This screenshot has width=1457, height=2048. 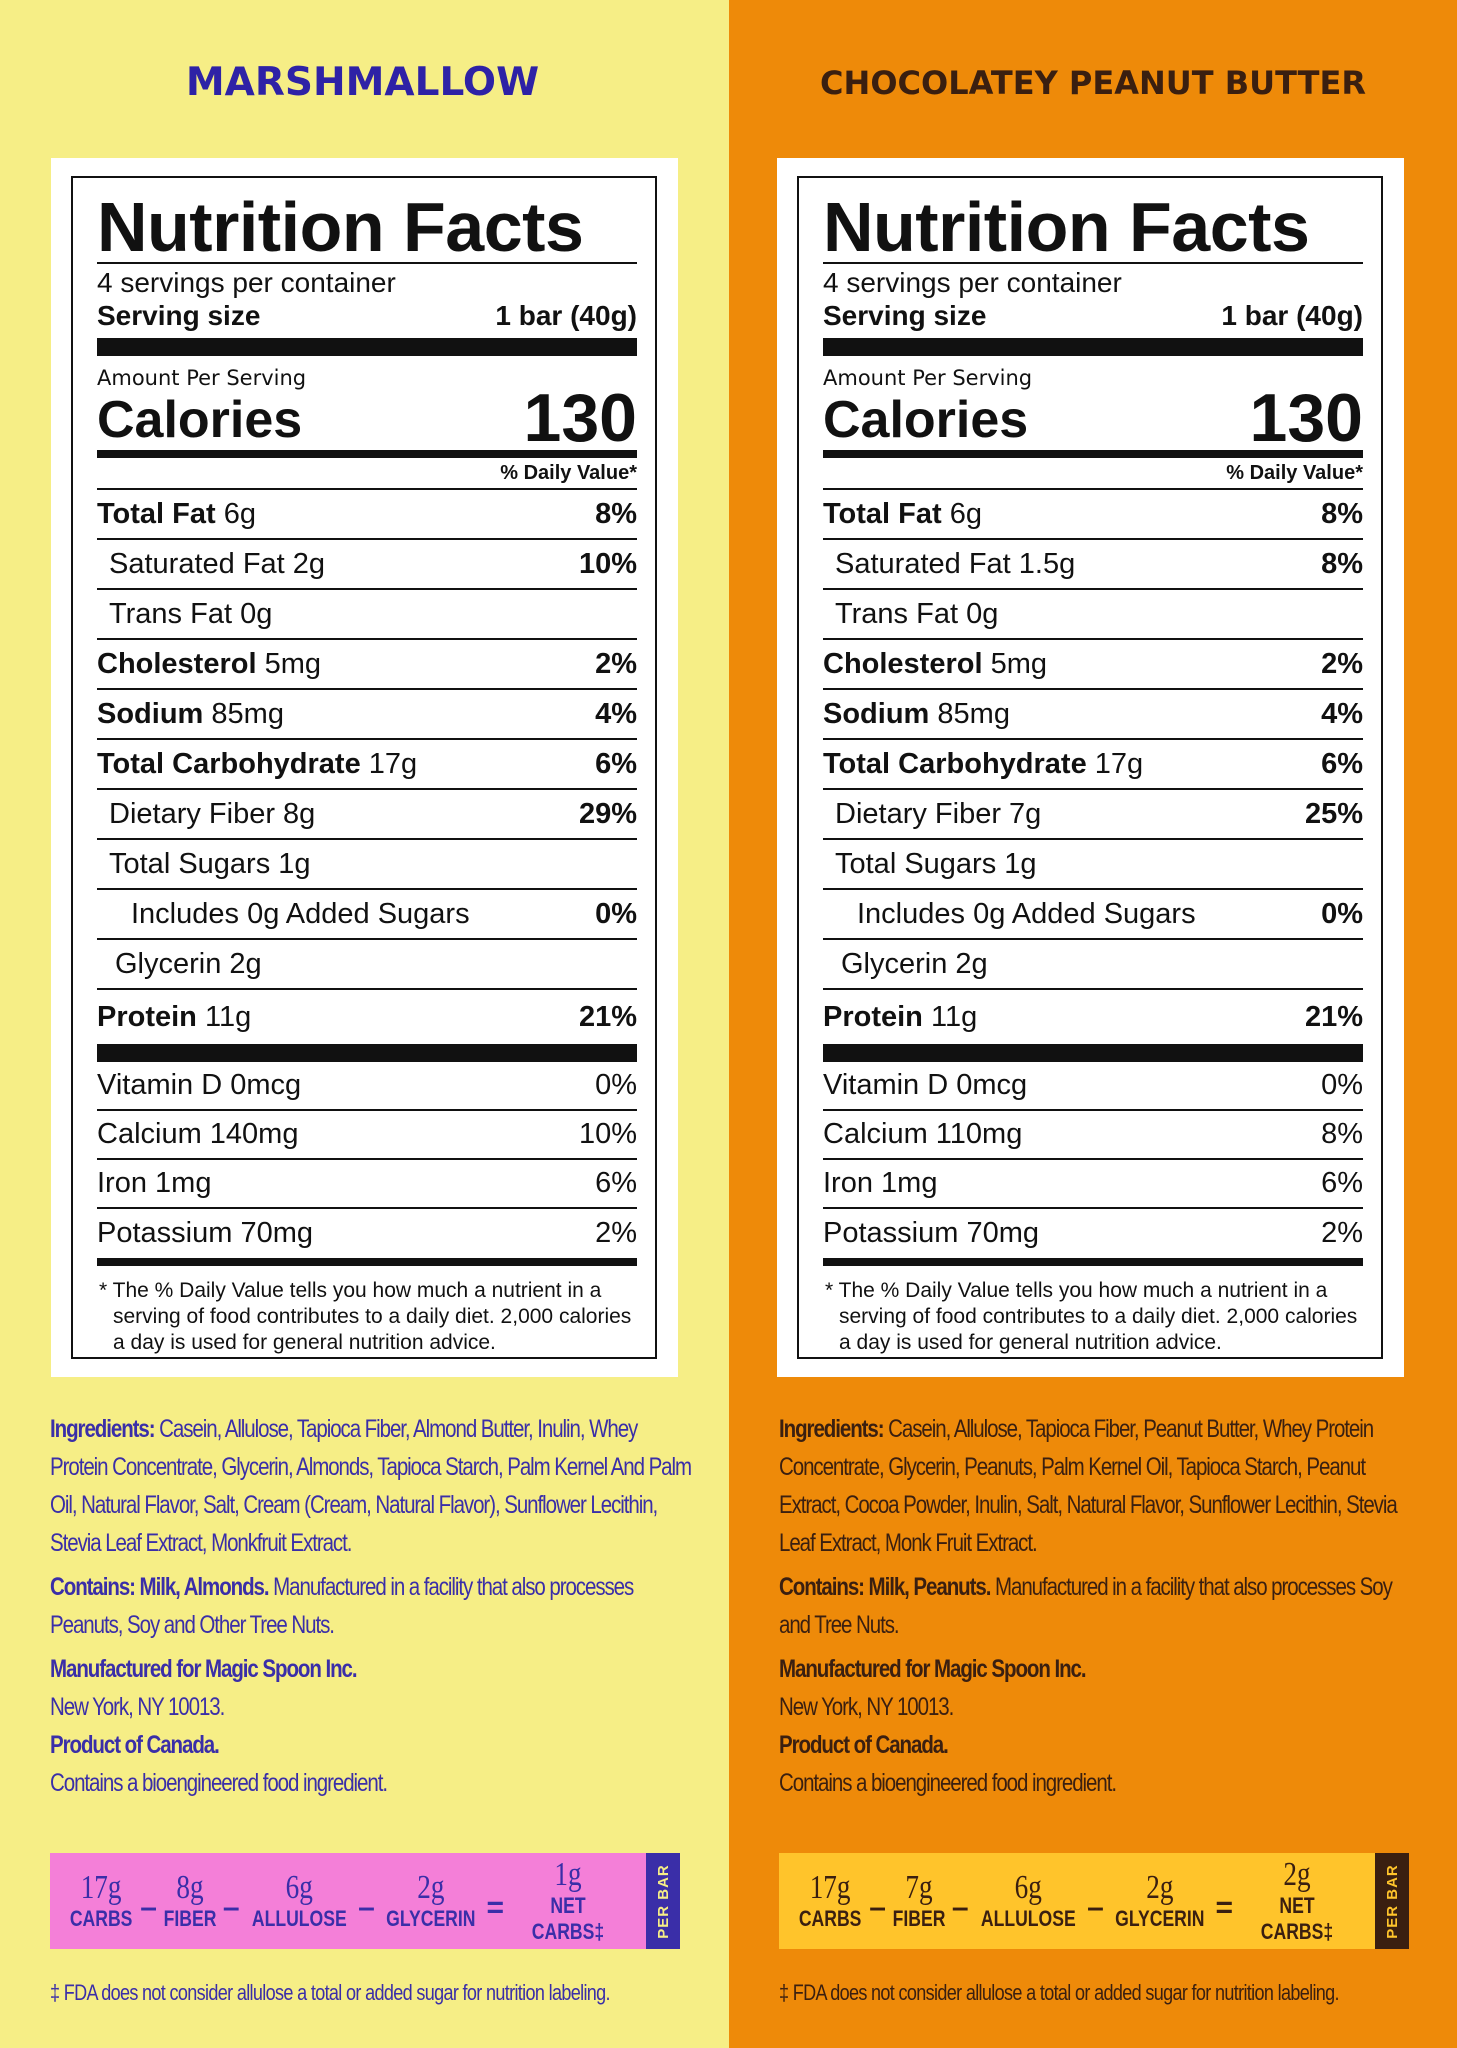 What do you see at coordinates (367, 1233) in the screenshot?
I see `vitamin-row: Potassium 70mg 2%` at bounding box center [367, 1233].